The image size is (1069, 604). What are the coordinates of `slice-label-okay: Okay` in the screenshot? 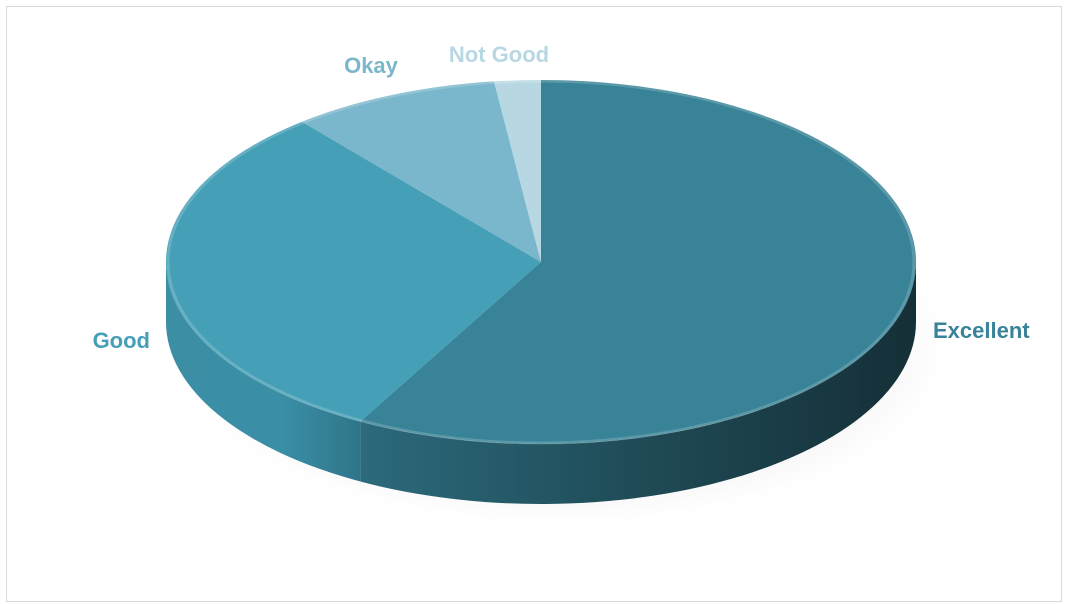 It's located at (371, 65).